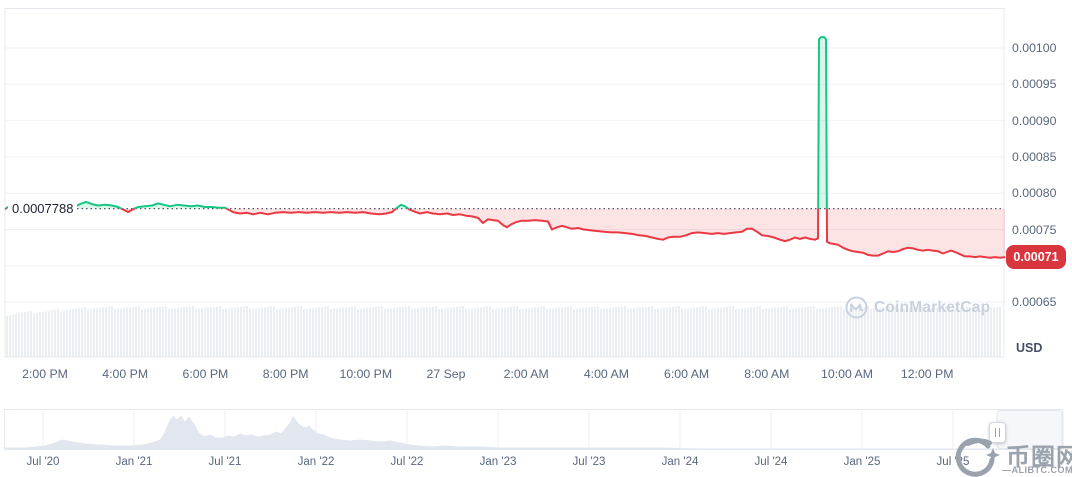 Image resolution: width=1072 pixels, height=477 pixels. What do you see at coordinates (366, 374) in the screenshot?
I see `x-axis-tick-label: 10:00 PM` at bounding box center [366, 374].